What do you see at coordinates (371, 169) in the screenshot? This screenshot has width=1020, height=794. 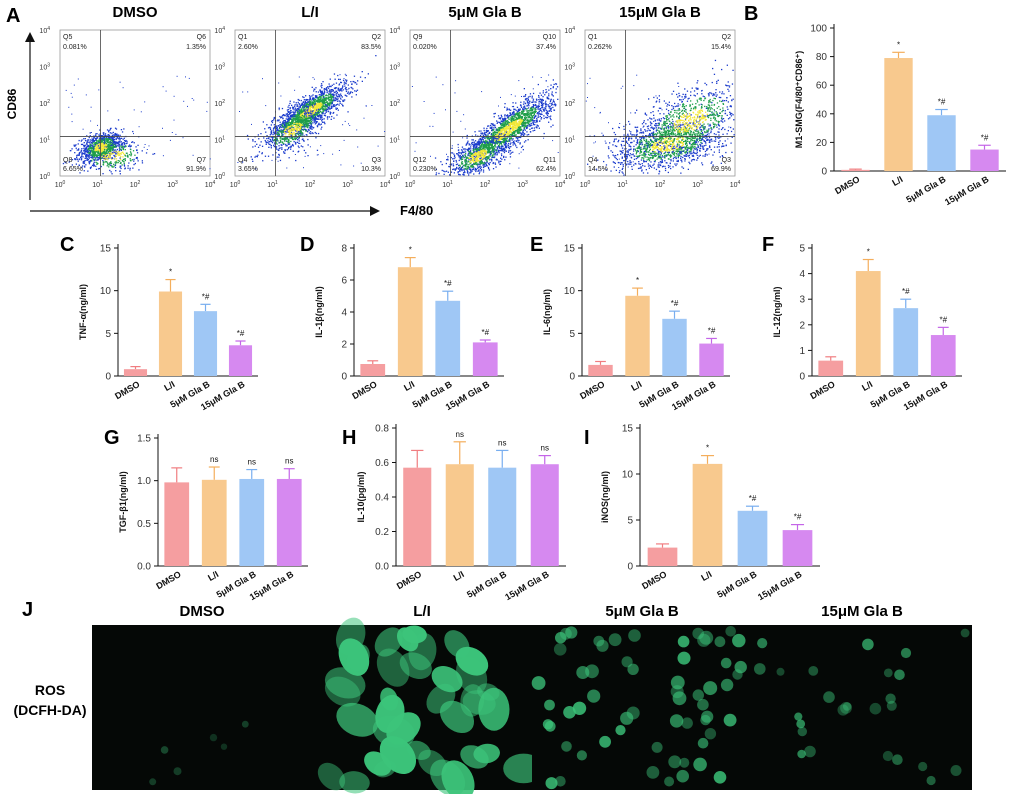 I see `quadrant-value-lr: 10.3%` at bounding box center [371, 169].